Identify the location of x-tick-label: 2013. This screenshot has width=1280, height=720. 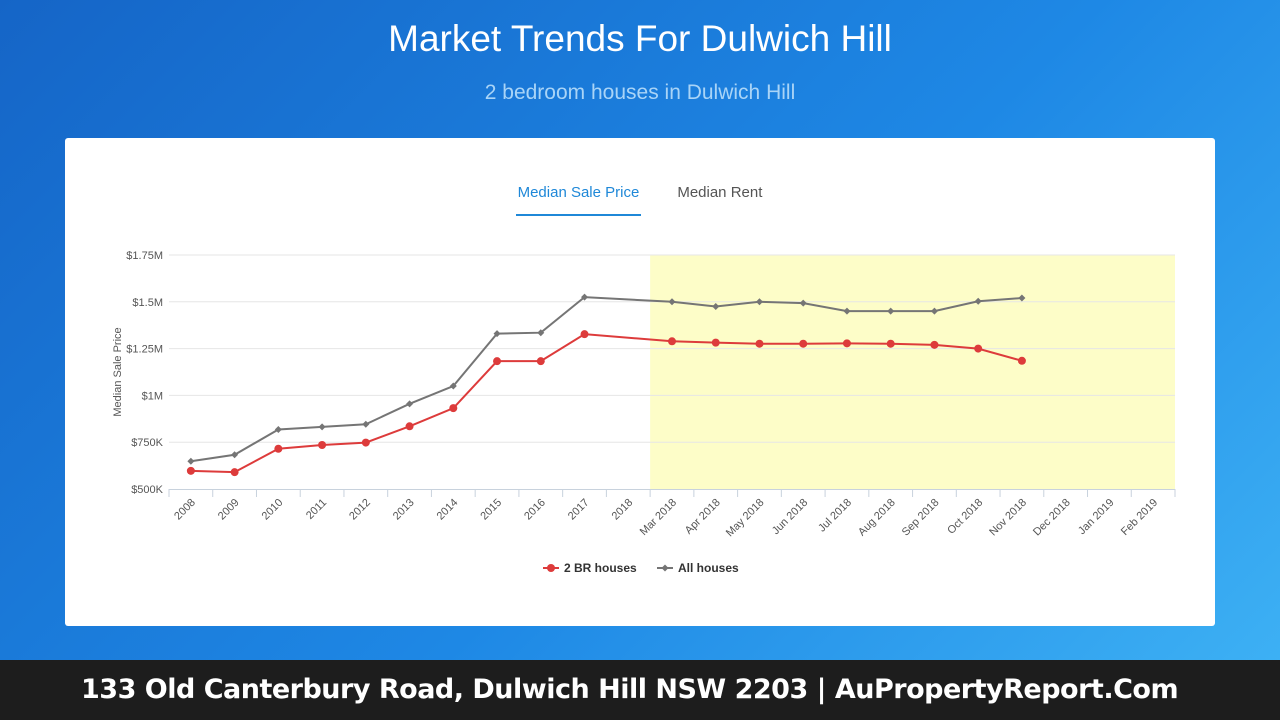
(404, 510).